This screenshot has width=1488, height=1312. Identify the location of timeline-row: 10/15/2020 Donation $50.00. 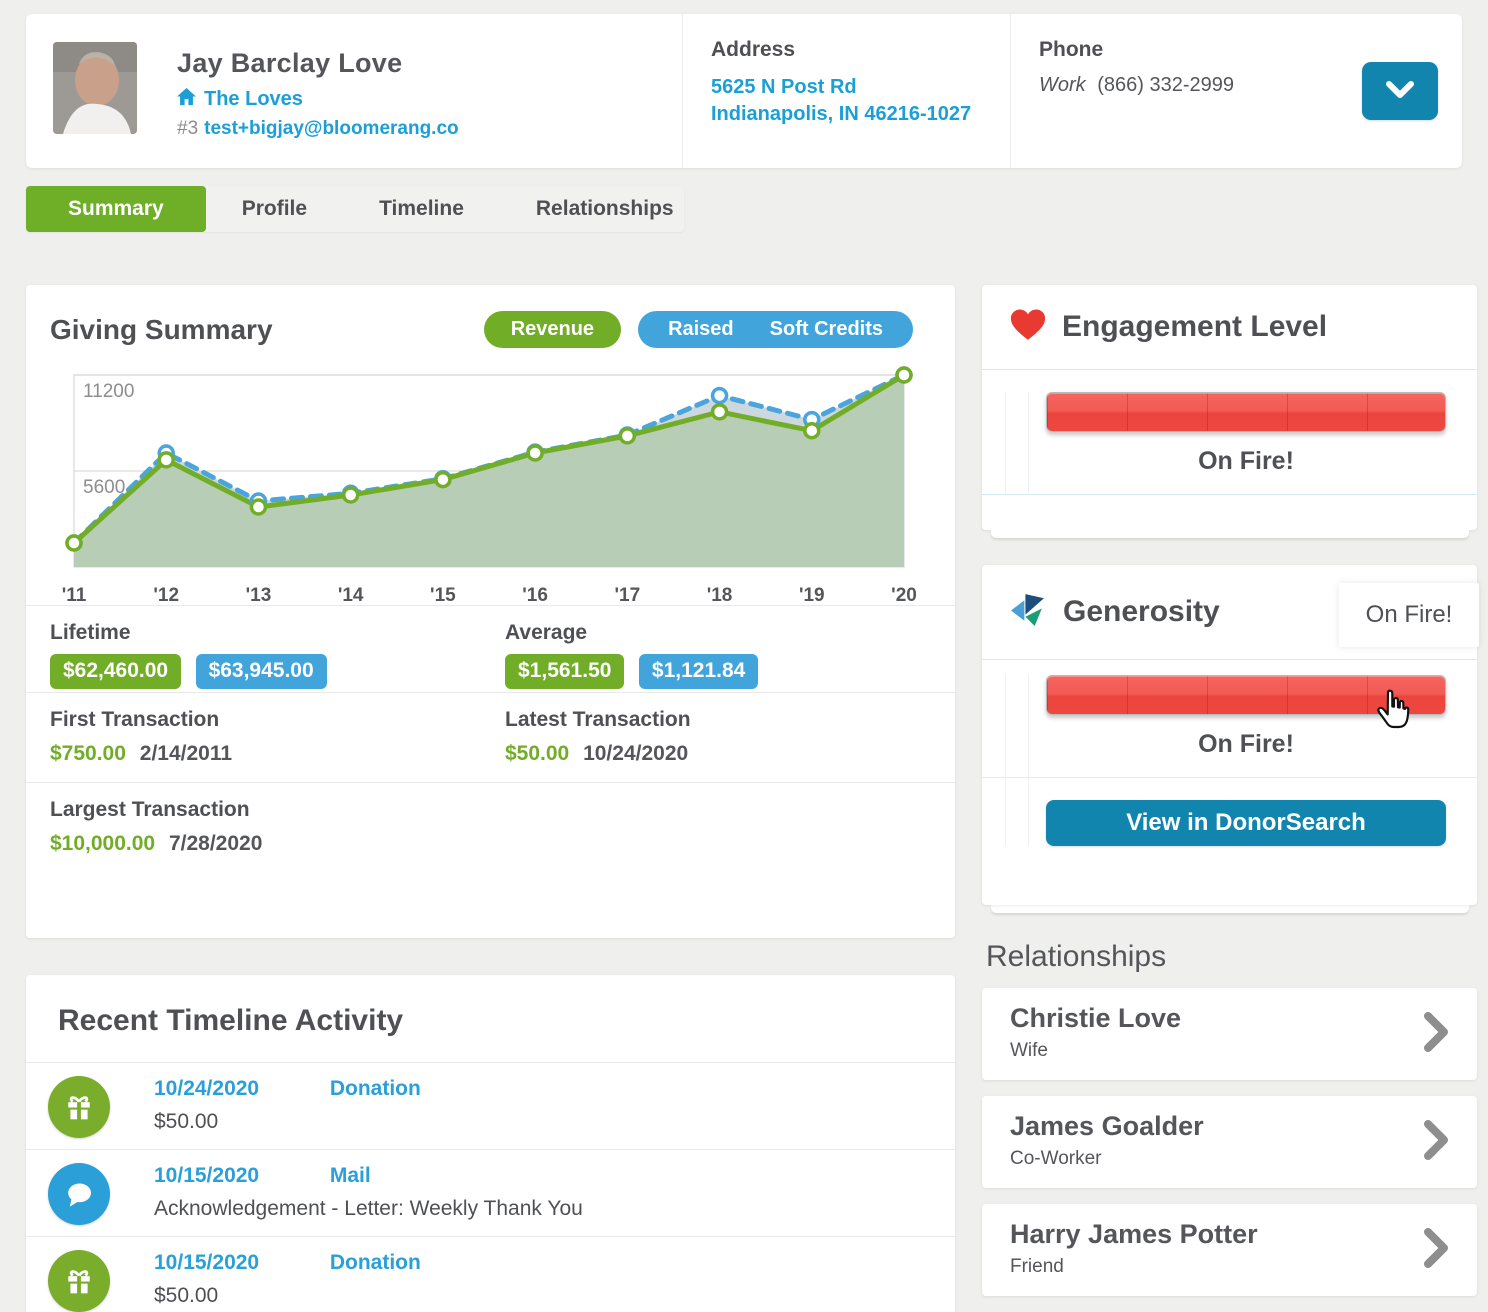
(490, 1274).